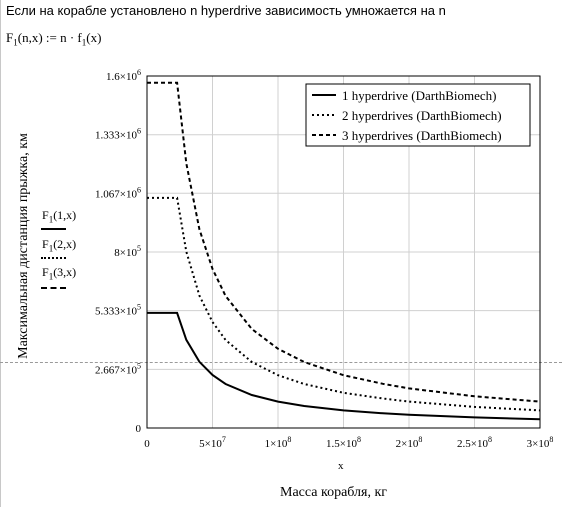  Describe the element at coordinates (84, 42) in the screenshot. I see `formula-sub2: 1` at that location.